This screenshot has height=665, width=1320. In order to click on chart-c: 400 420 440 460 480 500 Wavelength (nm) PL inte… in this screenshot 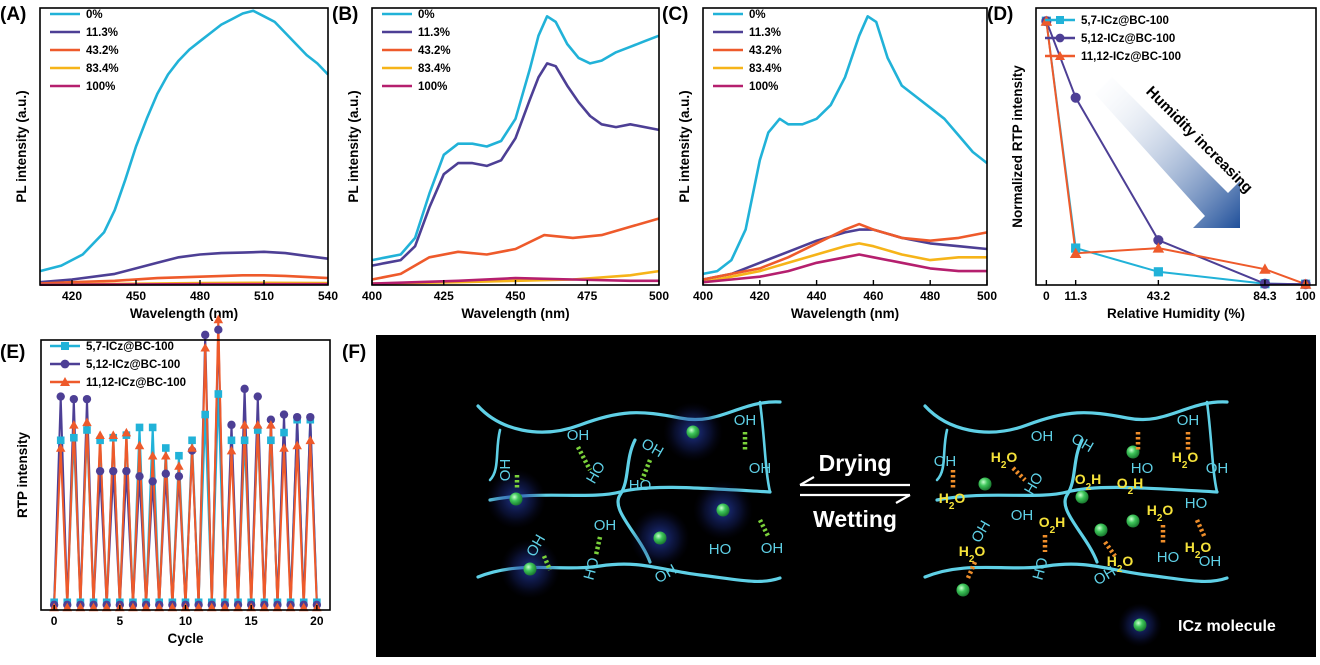, I will do `click(837, 164)`.